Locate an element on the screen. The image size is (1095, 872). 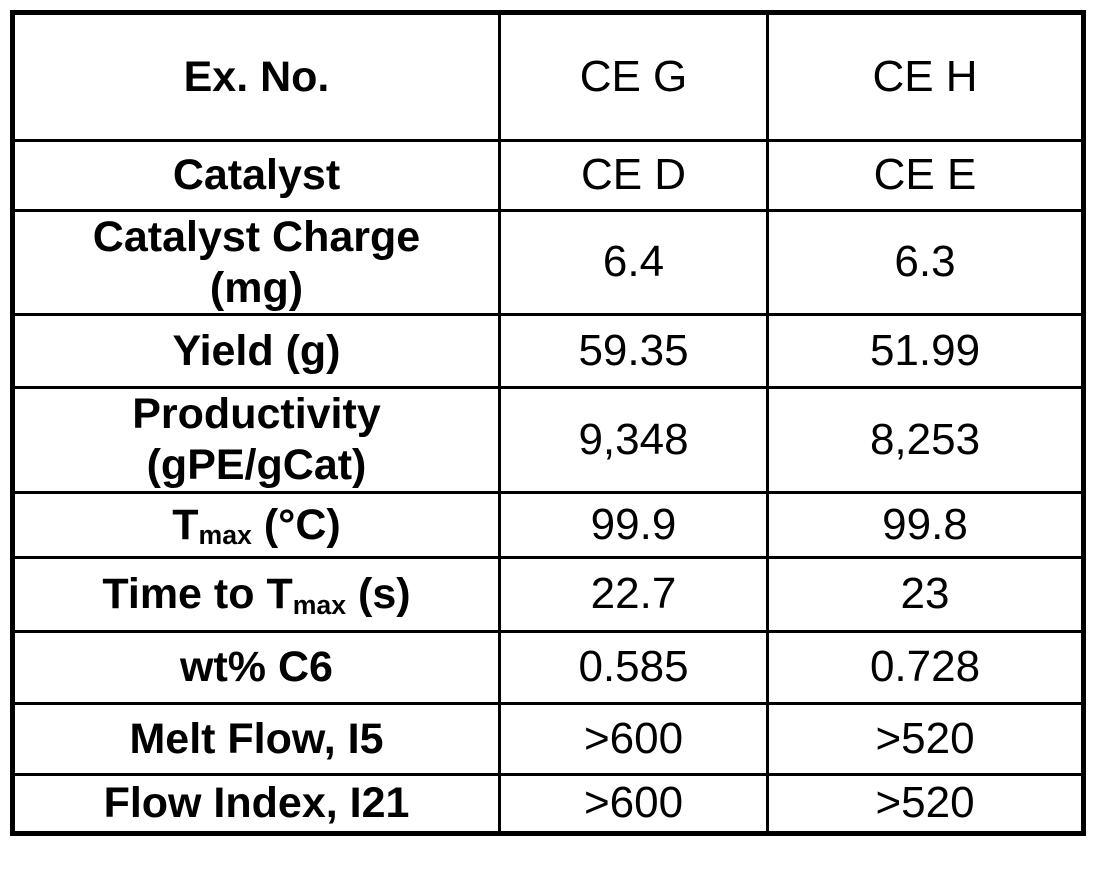
header-label-cell: Ex. No. is located at coordinates (256, 76).